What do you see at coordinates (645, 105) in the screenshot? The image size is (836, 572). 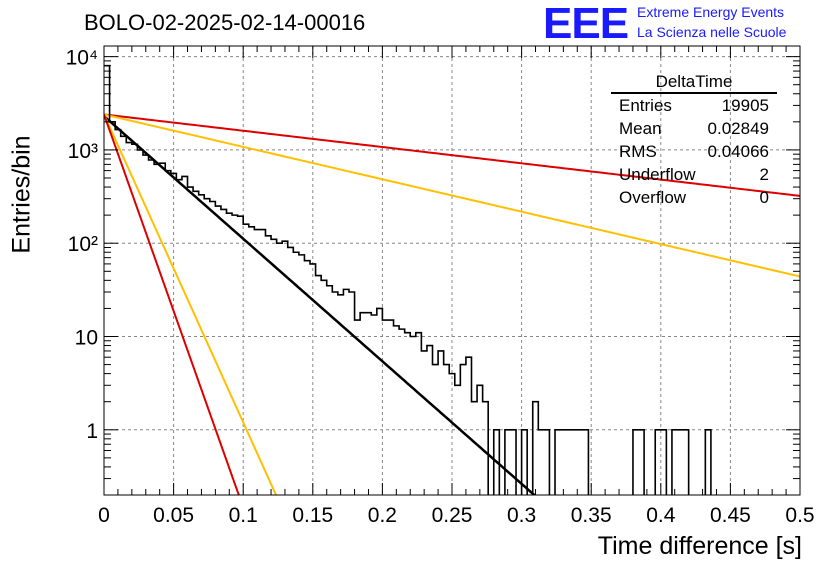 I see `stats-label: Entries` at bounding box center [645, 105].